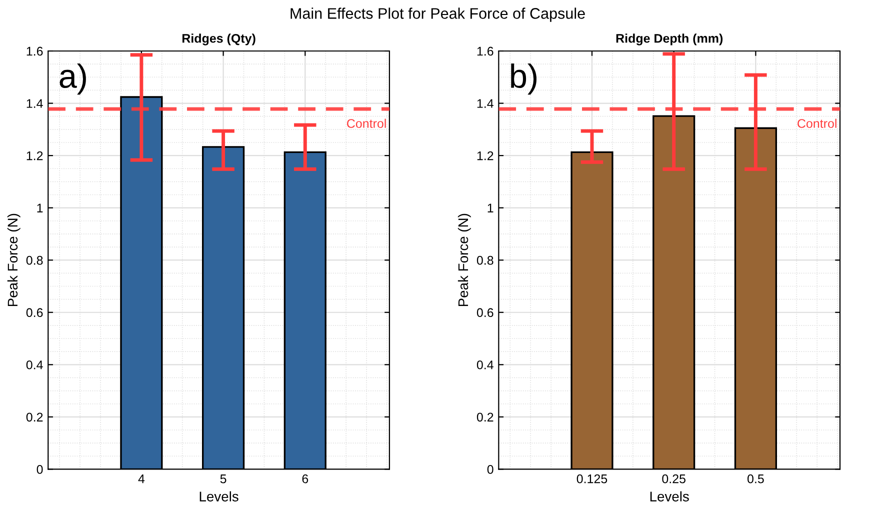  Describe the element at coordinates (305, 479) in the screenshot. I see `x-tick-label: 6` at that location.